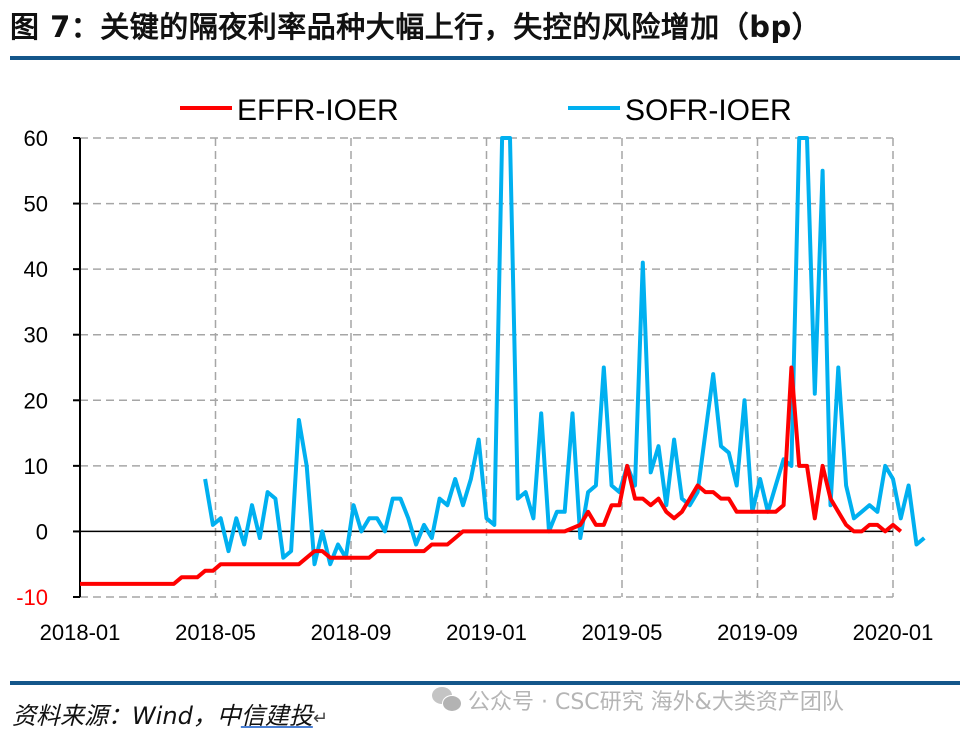 The image size is (960, 737). Describe the element at coordinates (32, 368) in the screenshot. I see `y-axis-labels: -10 0 10 20 30 40 50 60` at that location.